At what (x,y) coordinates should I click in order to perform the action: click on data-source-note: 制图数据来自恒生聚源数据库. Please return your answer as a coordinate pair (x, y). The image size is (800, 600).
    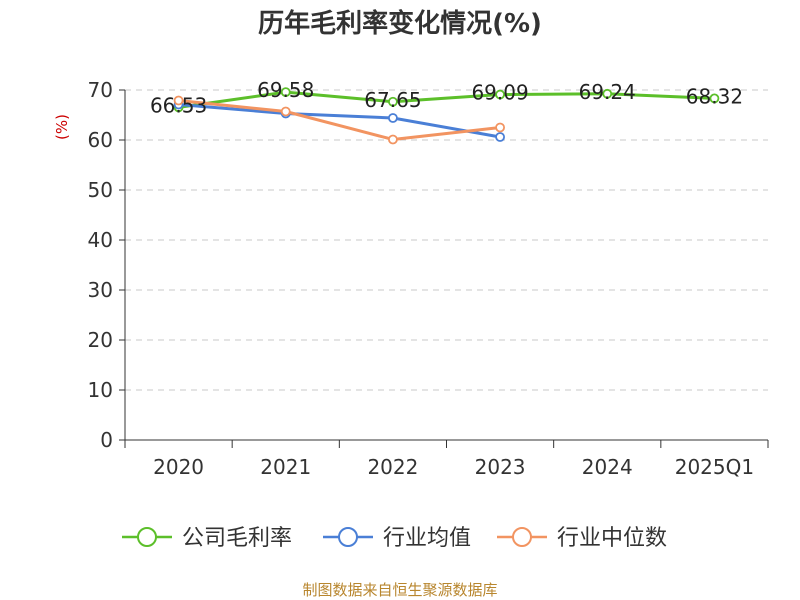
    Looking at the image, I should click on (399, 590).